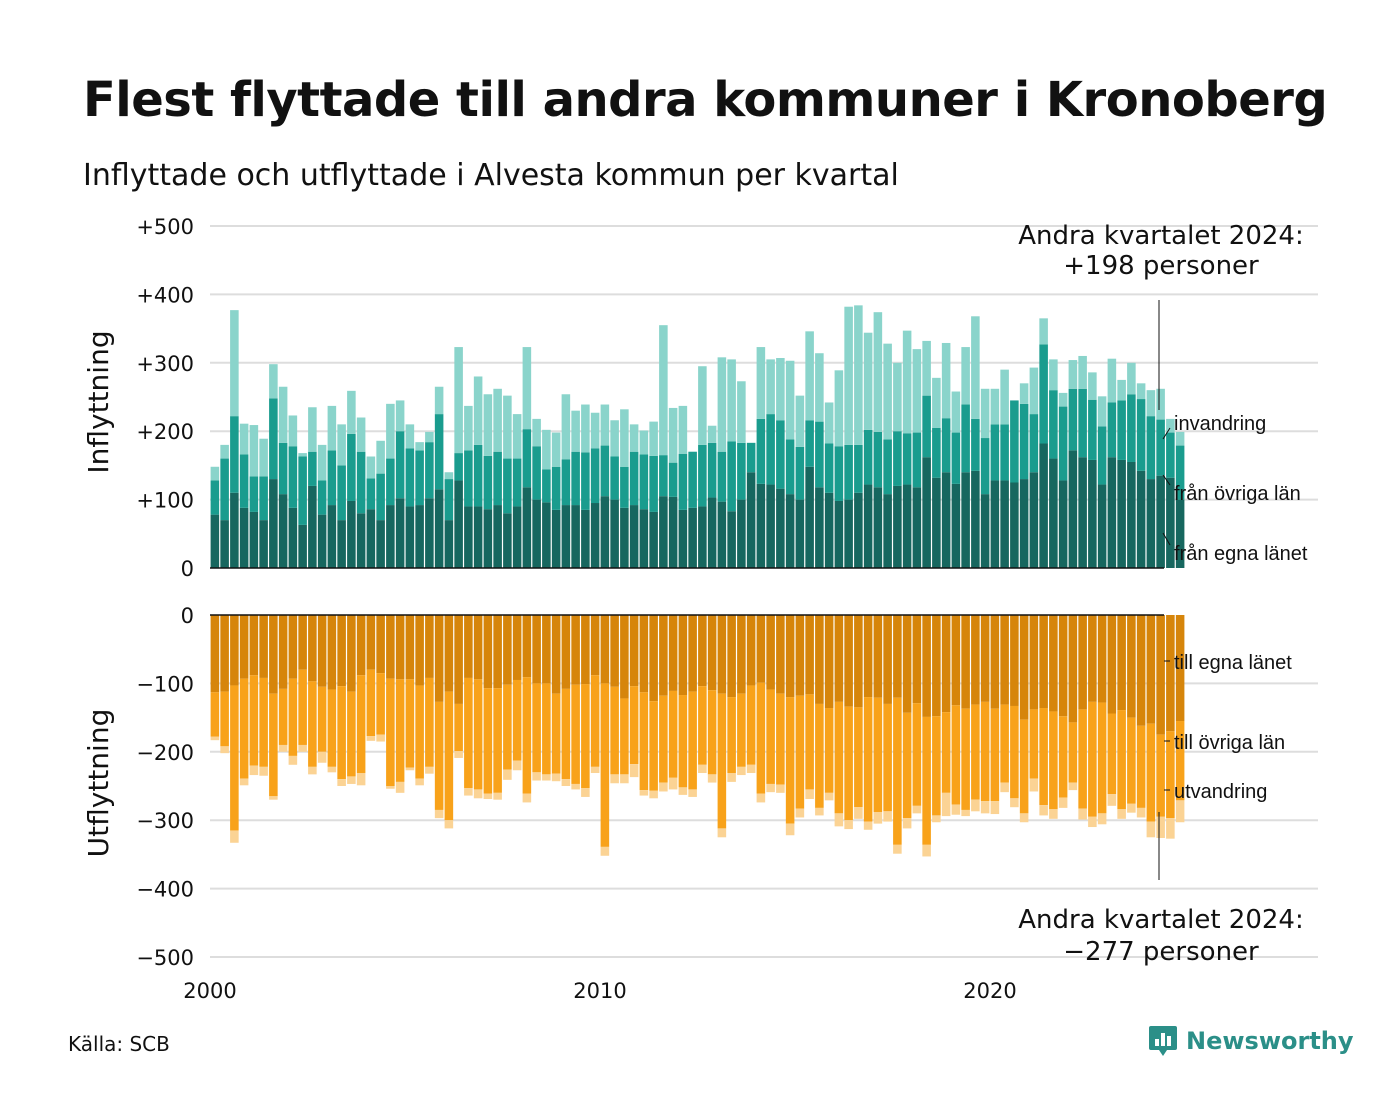  What do you see at coordinates (1251, 1041) in the screenshot?
I see `newsworthy-logo: Newsworthy` at bounding box center [1251, 1041].